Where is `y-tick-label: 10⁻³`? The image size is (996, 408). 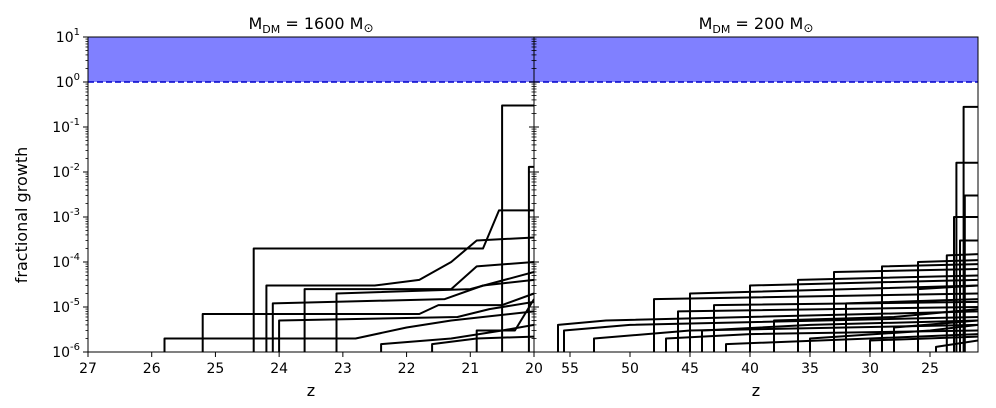
y-tick-label: 10⁻³ is located at coordinates (66, 216).